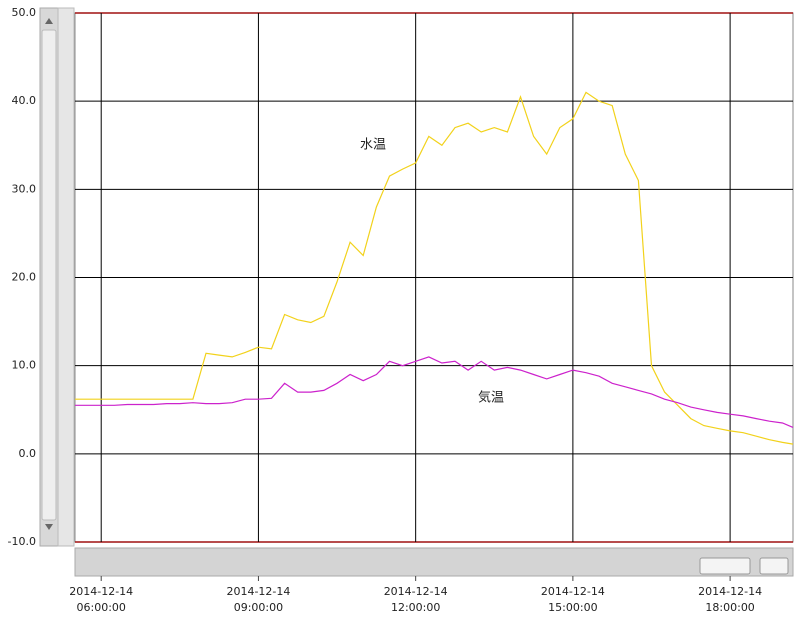 The image size is (799, 624). What do you see at coordinates (373, 145) in the screenshot?
I see `annotation: 水温` at bounding box center [373, 145].